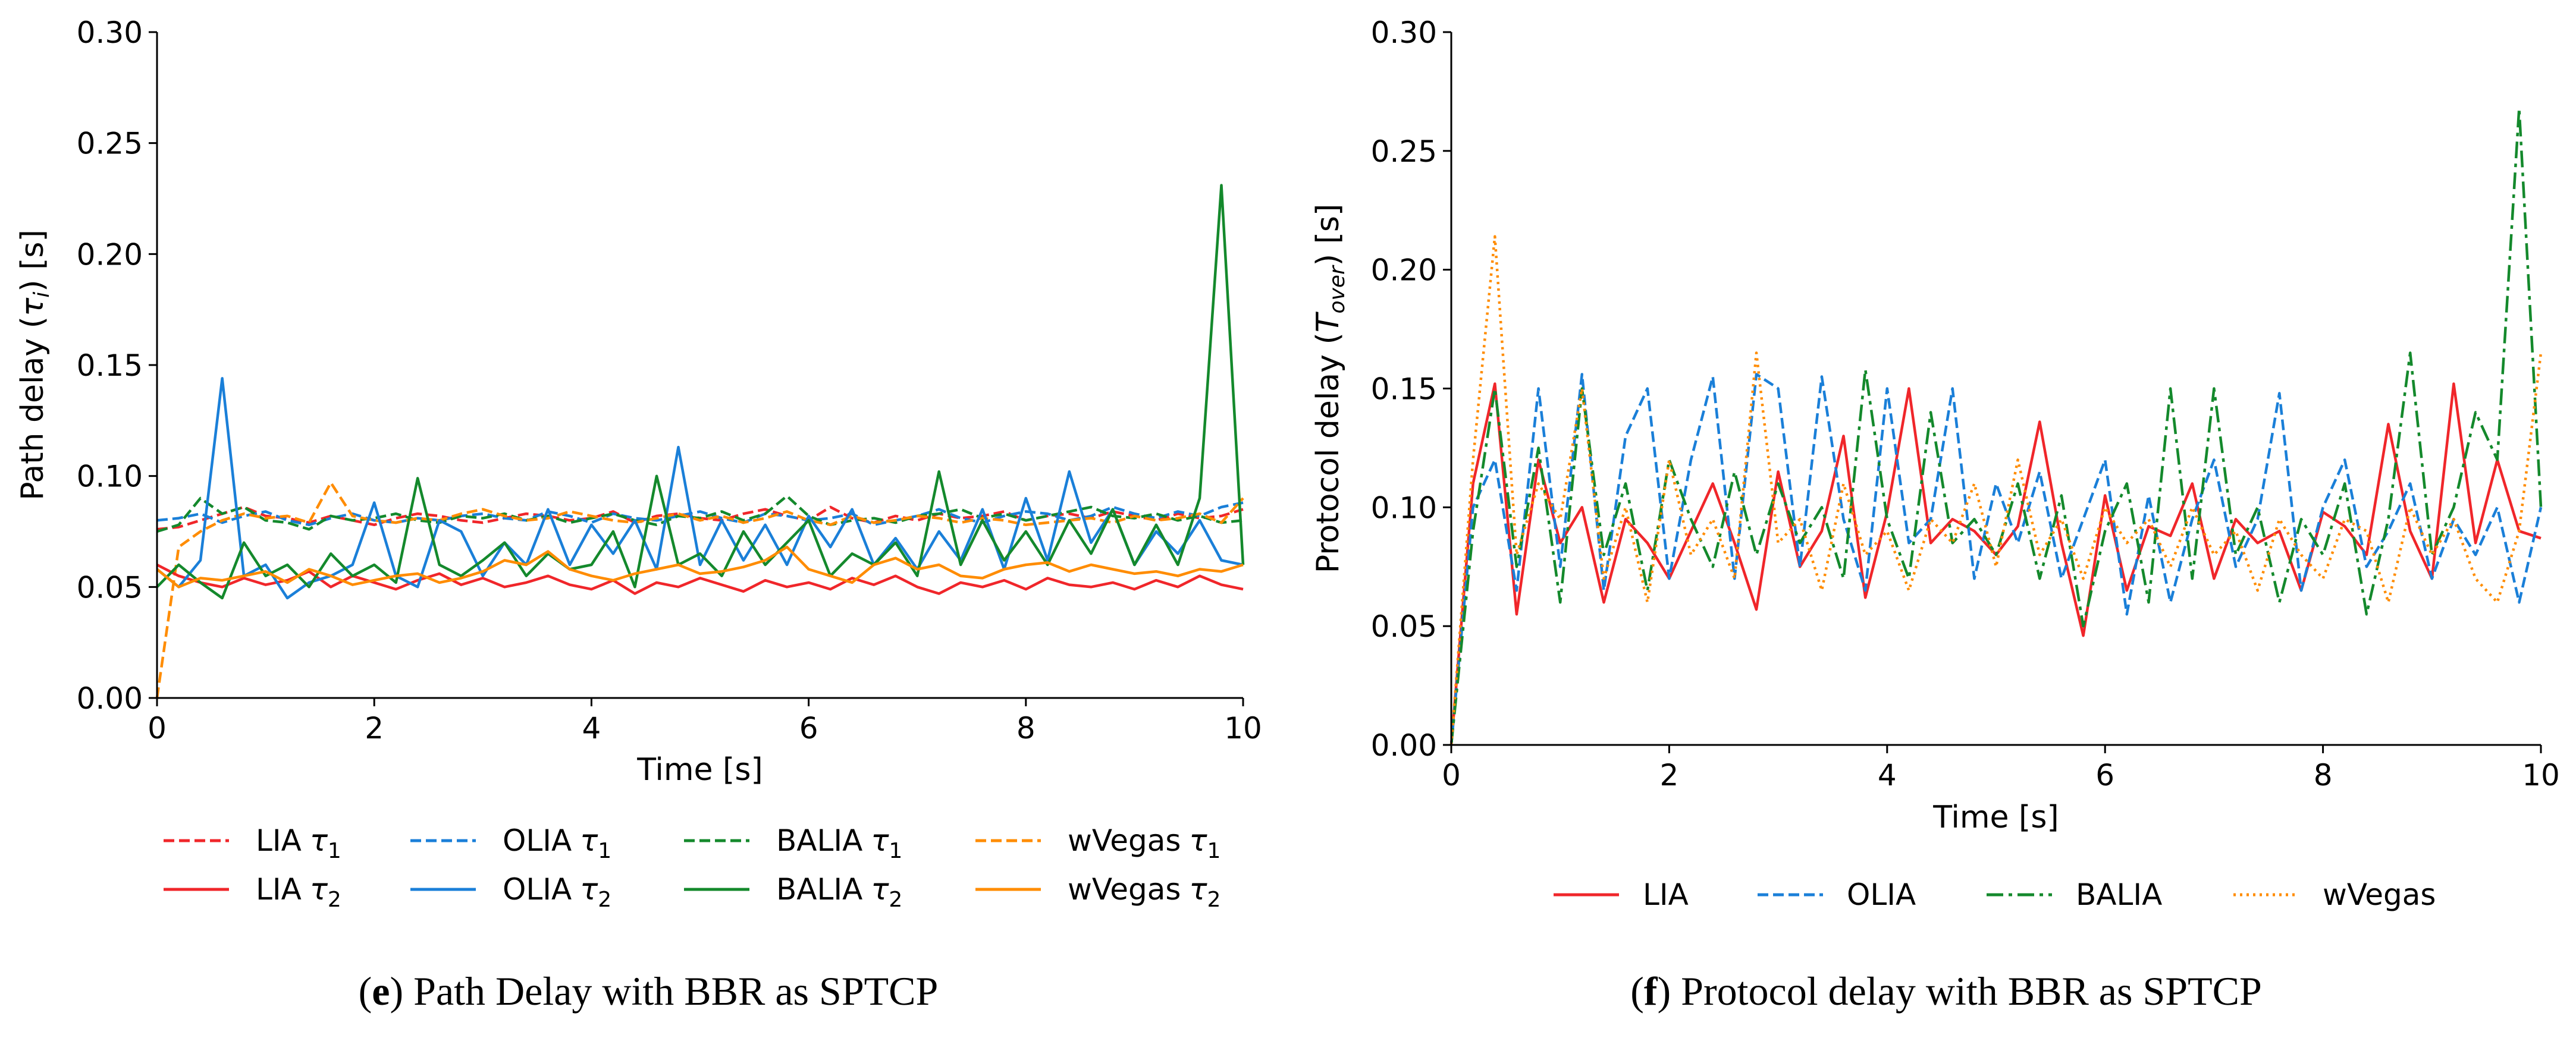 The width and height of the screenshot is (2576, 1041). I want to click on legend-item: OLIA τ1, so click(510, 843).